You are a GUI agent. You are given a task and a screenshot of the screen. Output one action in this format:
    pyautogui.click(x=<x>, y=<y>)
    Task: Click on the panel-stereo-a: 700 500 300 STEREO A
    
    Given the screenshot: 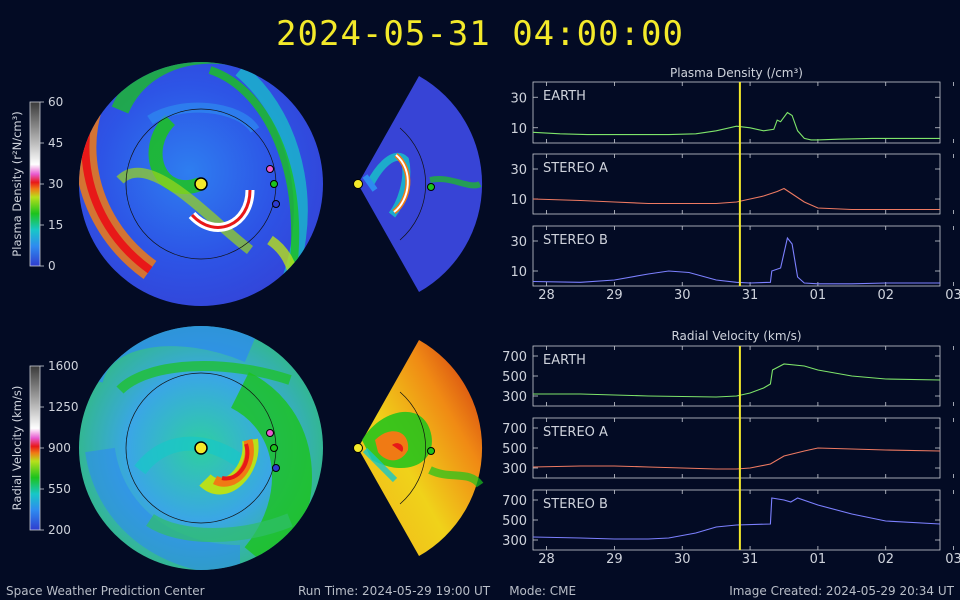 What is the action you would take?
    pyautogui.click(x=728, y=448)
    